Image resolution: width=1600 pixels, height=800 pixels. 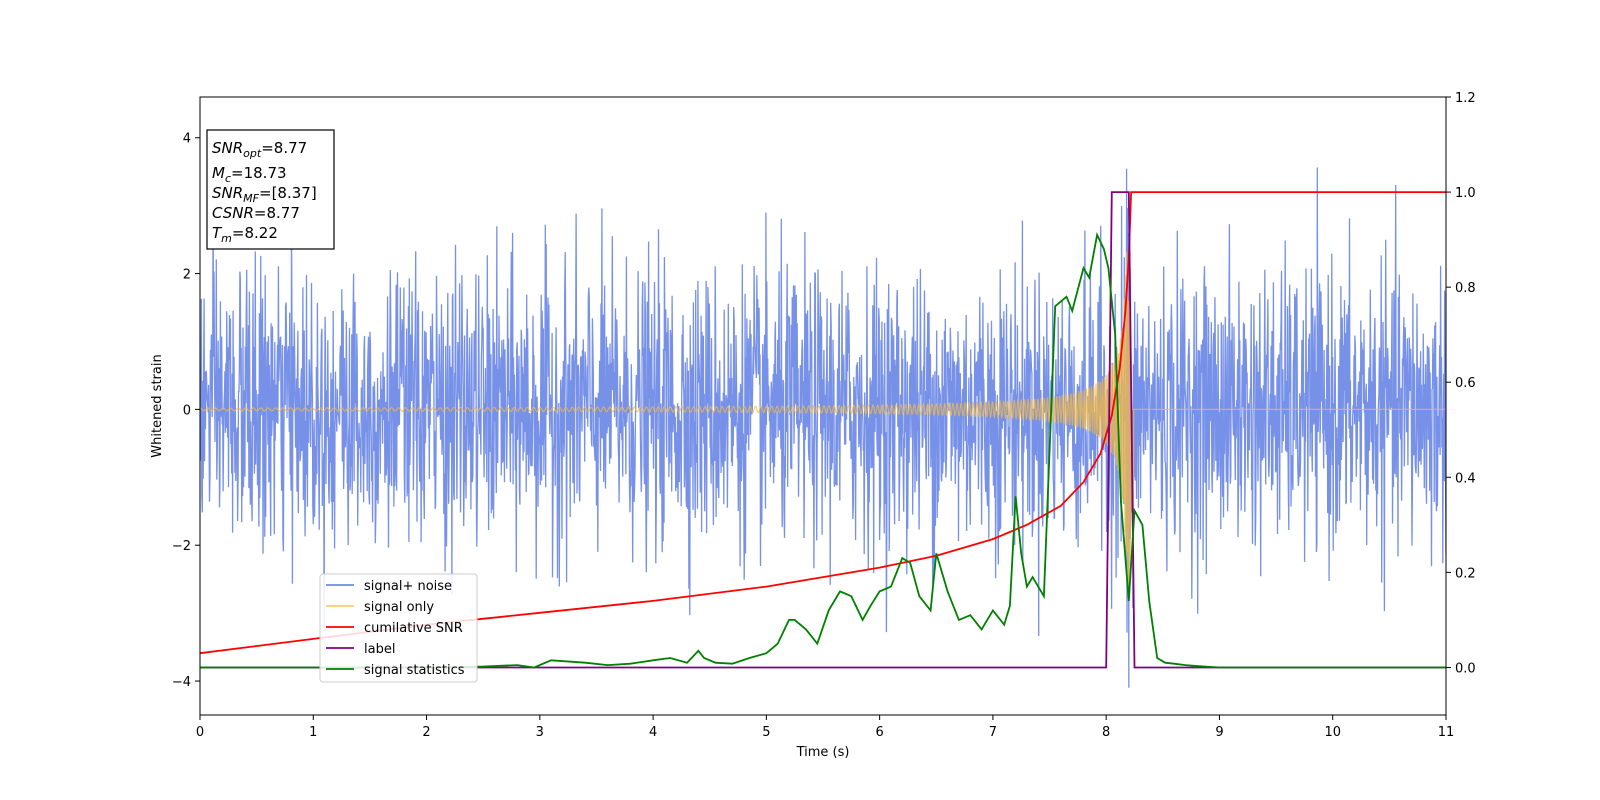 I want to click on x-axis: 0 1 2 3 4 5 6 7 8 9 10 11, so click(x=825, y=727).